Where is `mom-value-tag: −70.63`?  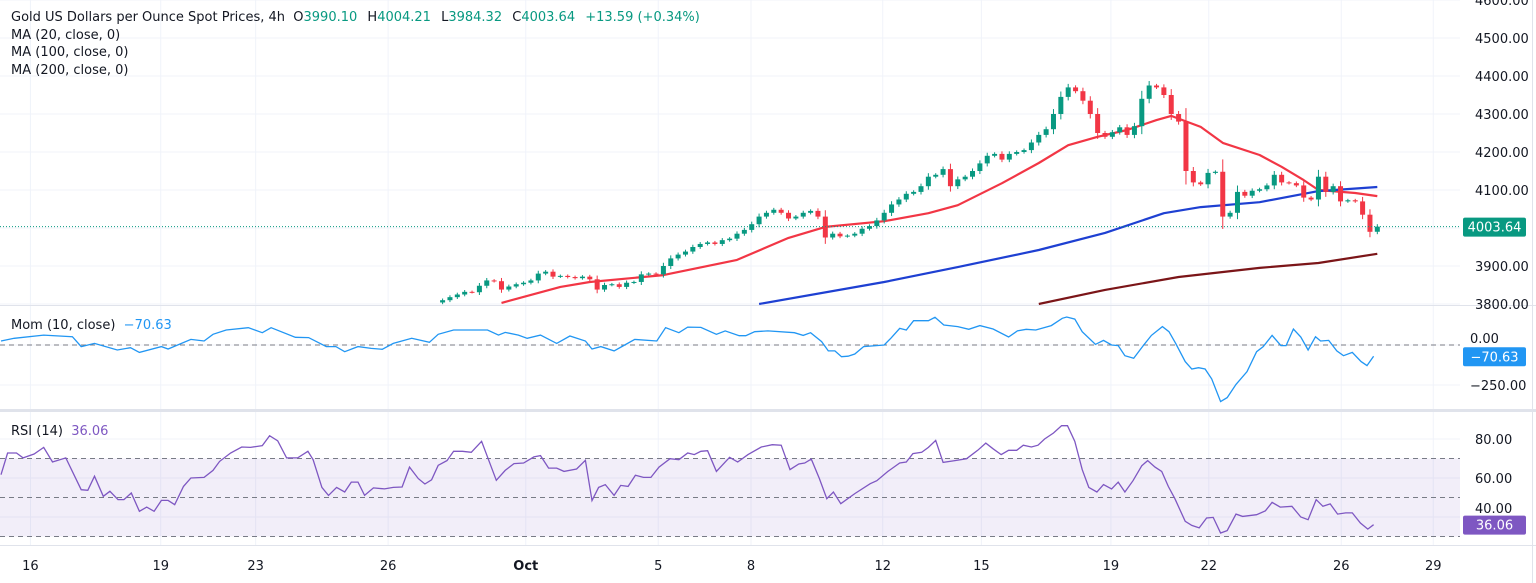
mom-value-tag: −70.63 is located at coordinates (1494, 357).